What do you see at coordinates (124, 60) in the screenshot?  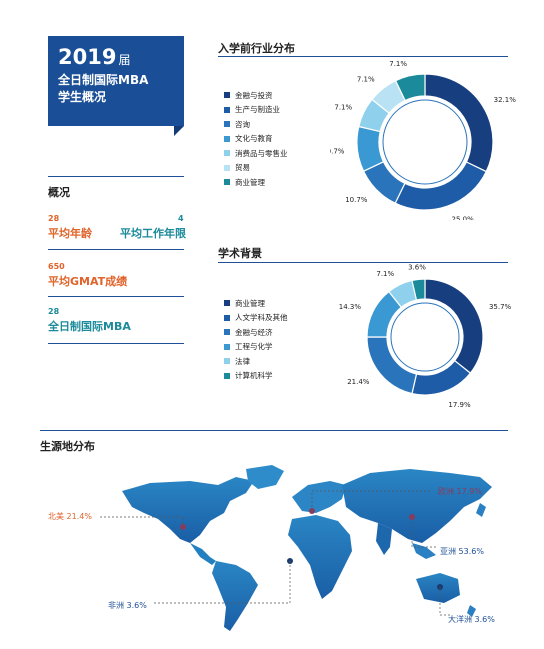 I see `title-year-suffix: 届` at bounding box center [124, 60].